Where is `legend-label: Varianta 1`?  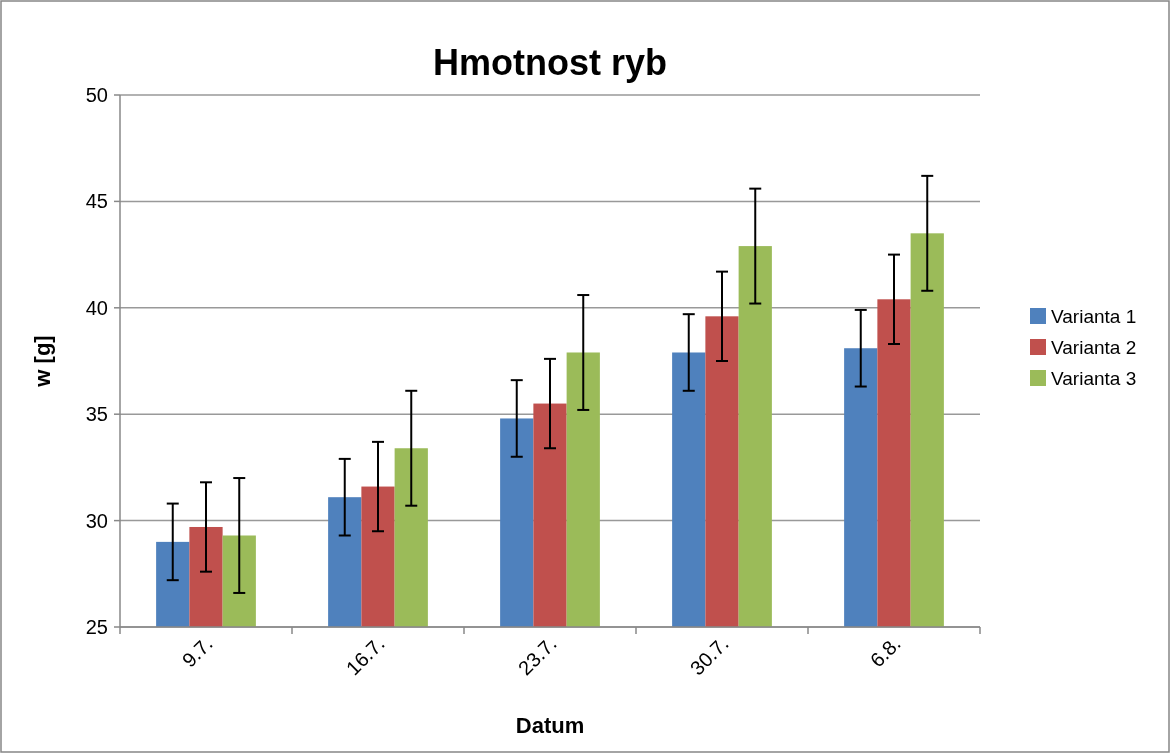
legend-label: Varianta 1 is located at coordinates (1094, 316).